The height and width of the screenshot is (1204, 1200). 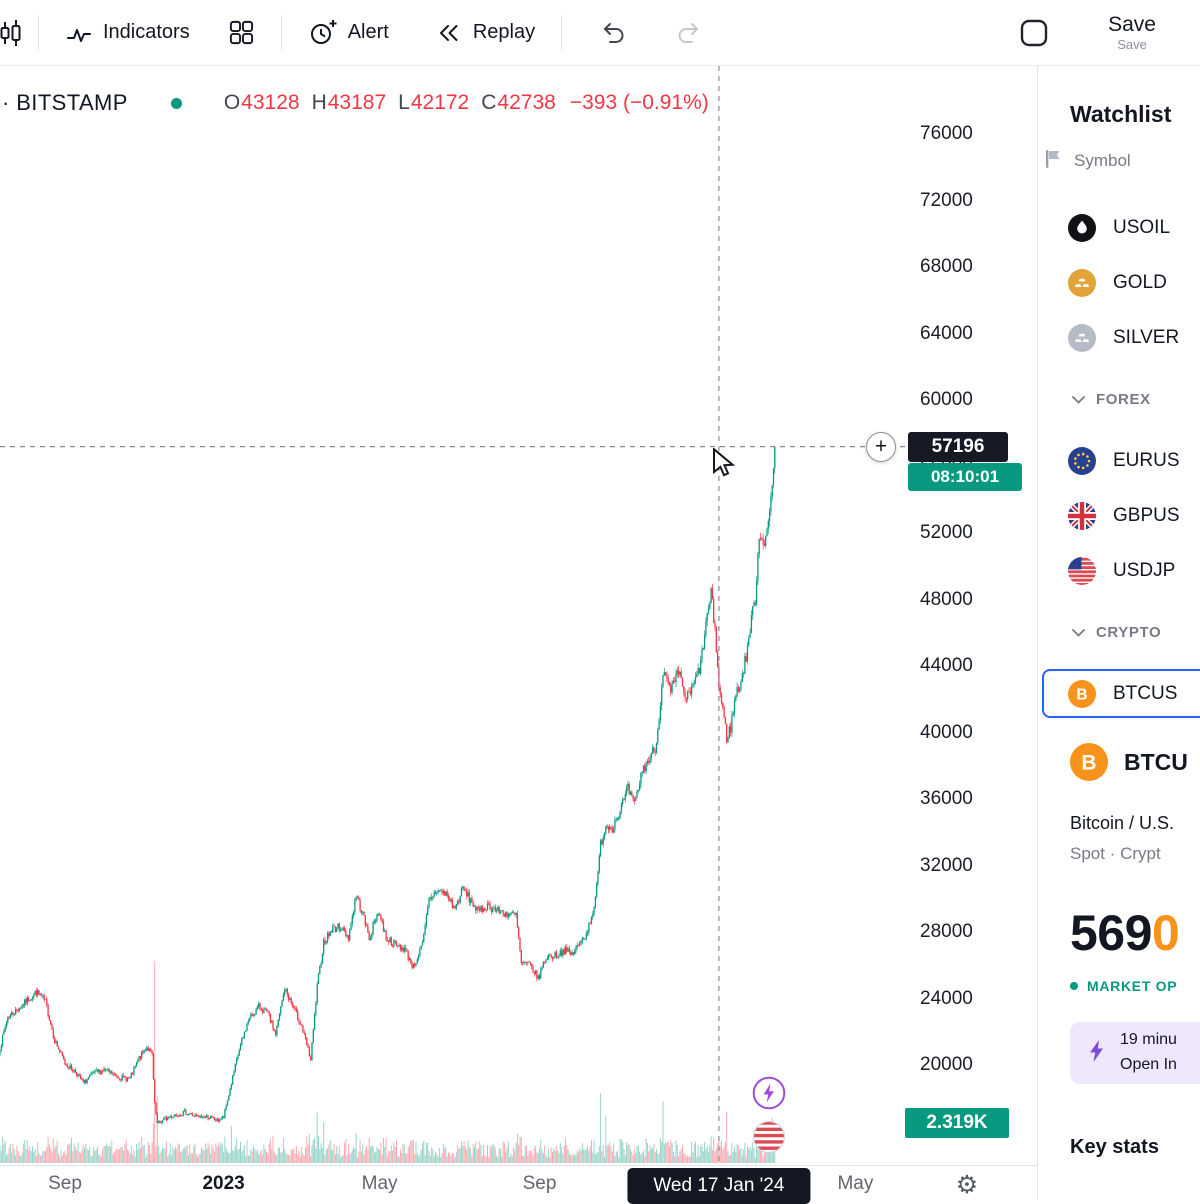 I want to click on symbol-name: · BITSTAMP, so click(x=65, y=102).